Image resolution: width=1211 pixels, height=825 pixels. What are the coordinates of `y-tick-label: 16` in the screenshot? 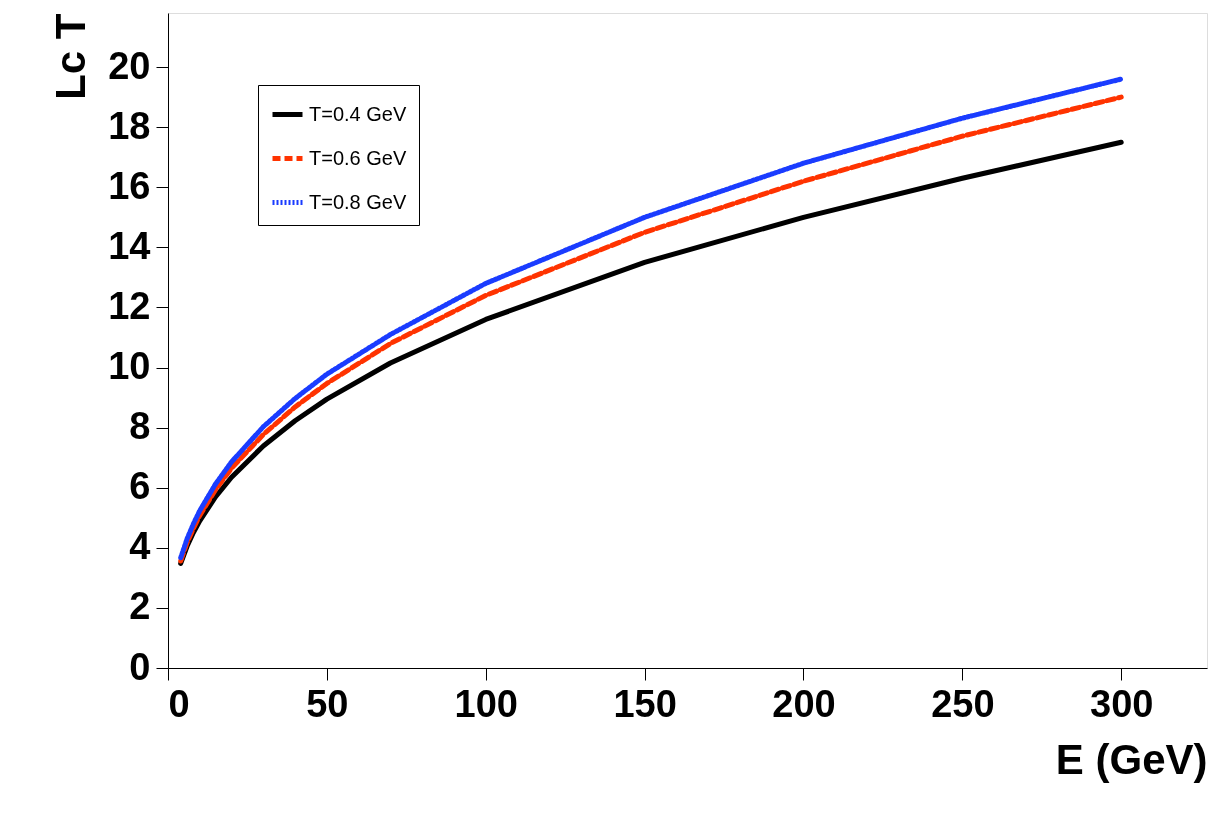 It's located at (129, 185).